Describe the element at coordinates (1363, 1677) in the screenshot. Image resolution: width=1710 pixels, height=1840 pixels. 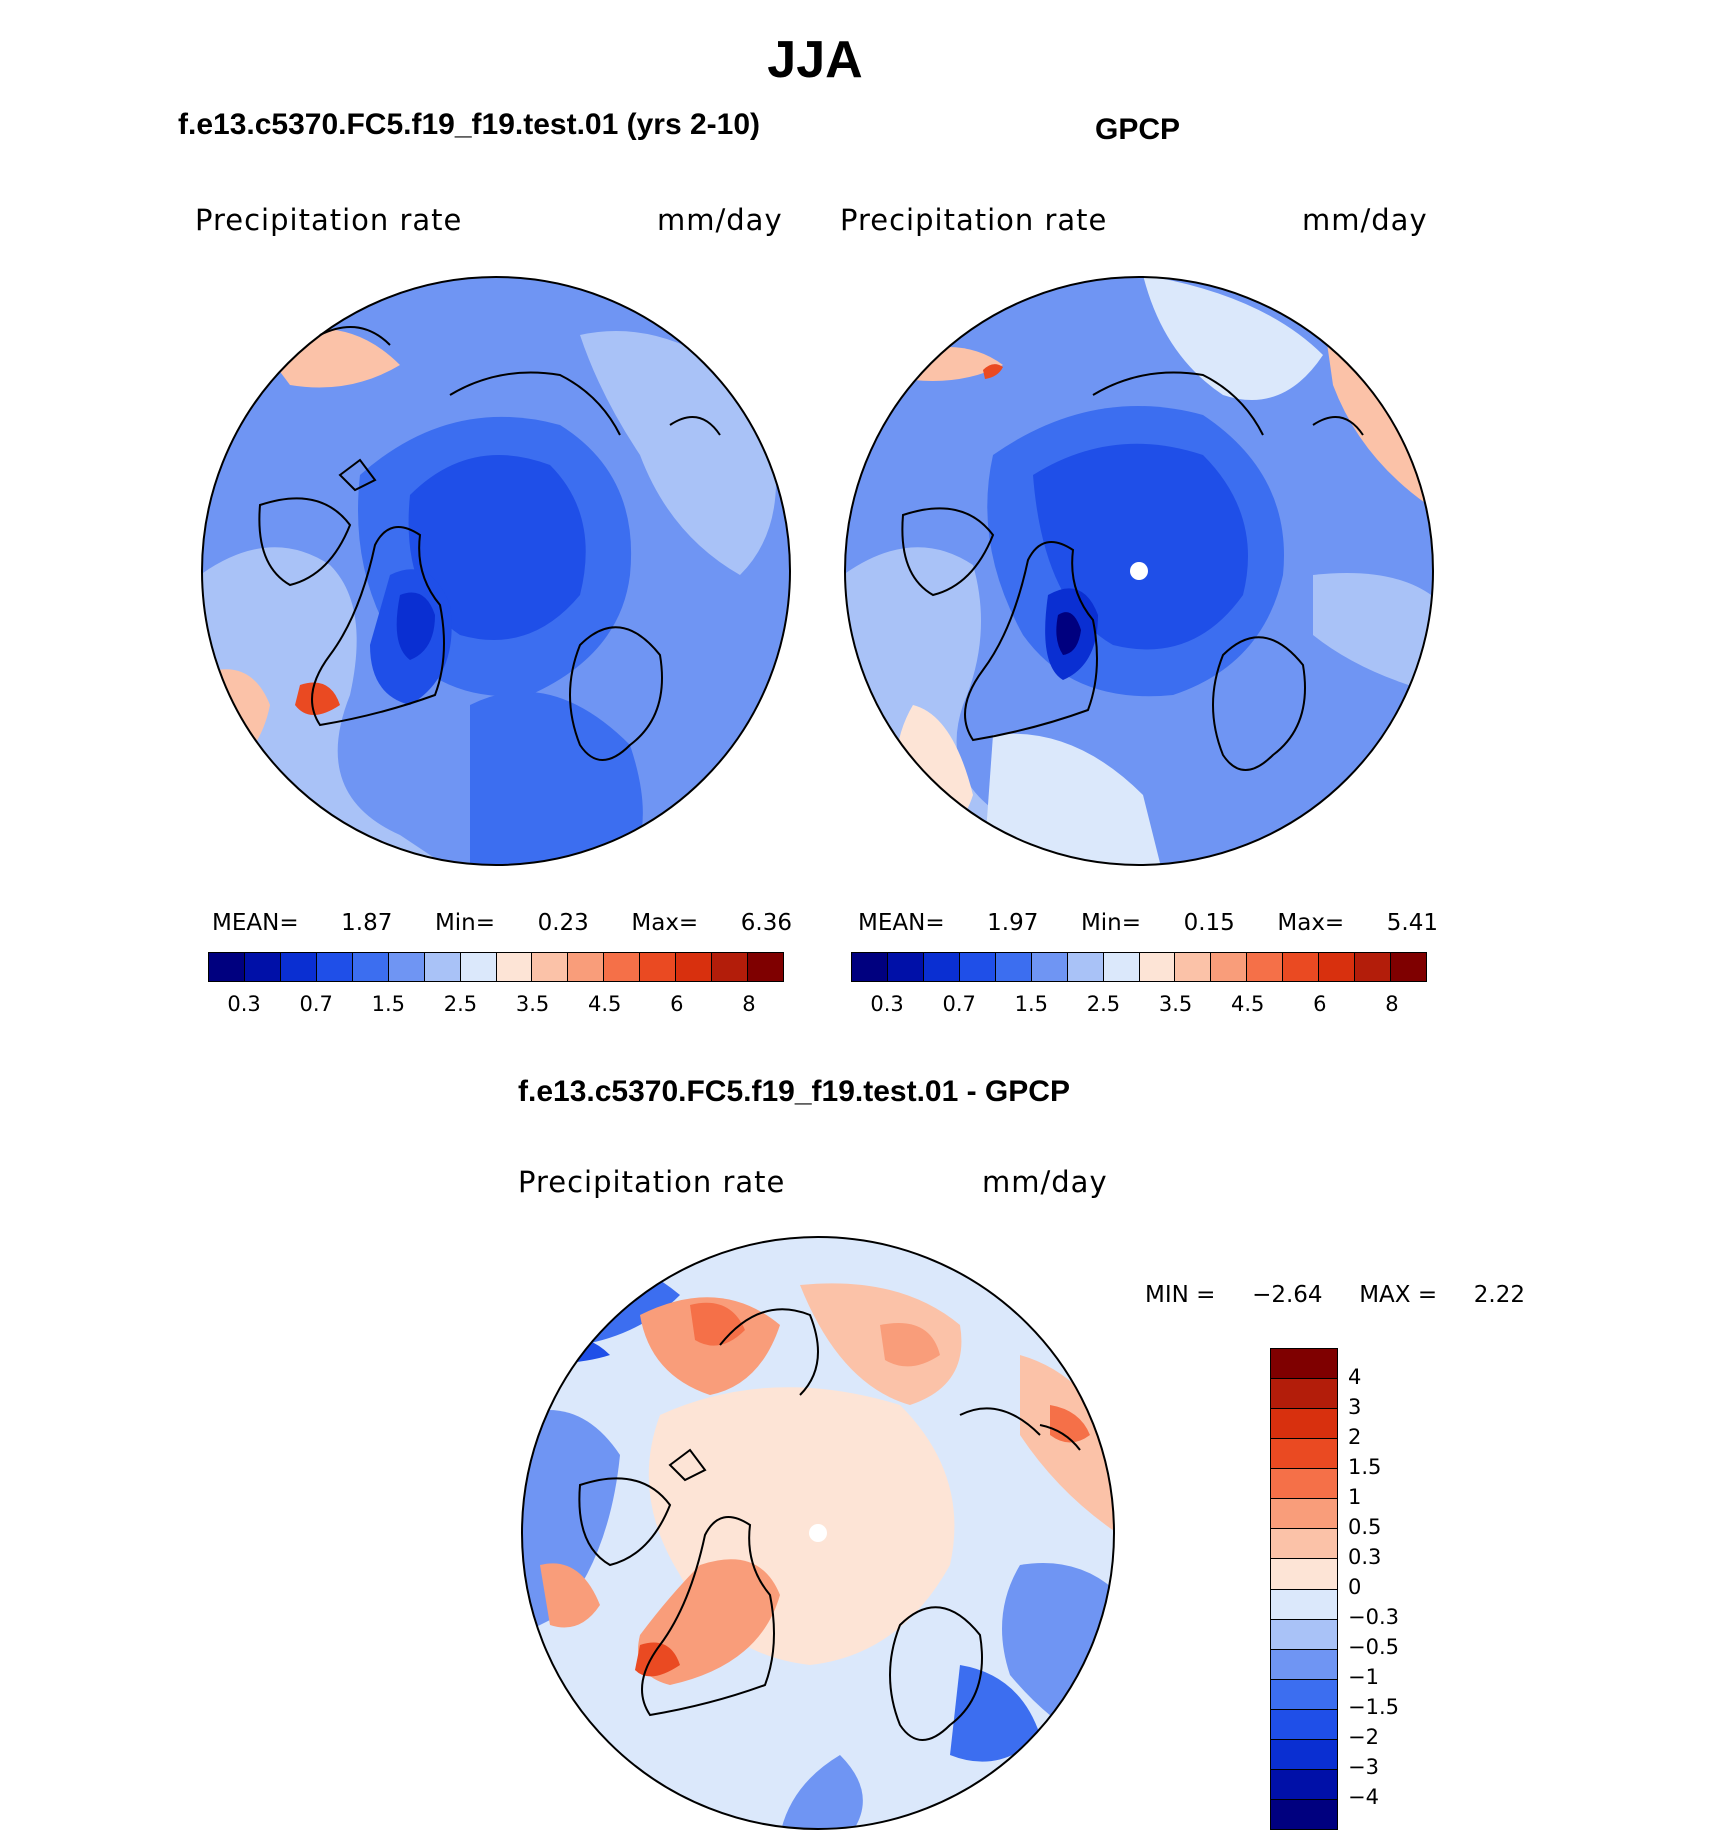
I see `diff-colorbar-tick-label: −1` at that location.